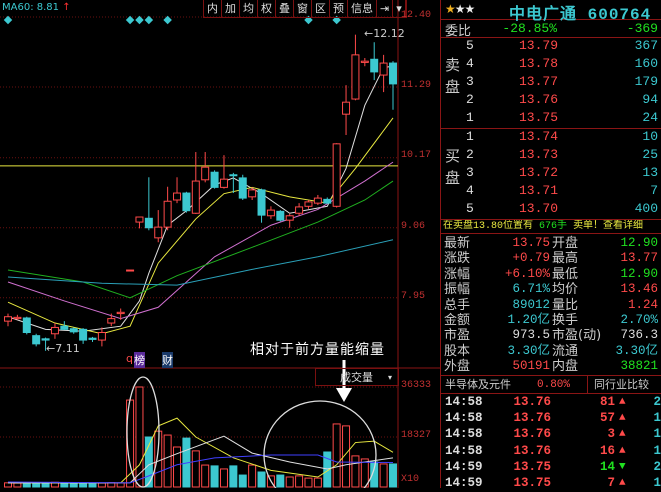 The width and height of the screenshot is (661, 492). I want to click on sell-level-row: 1 13.75 24, so click(551, 119).